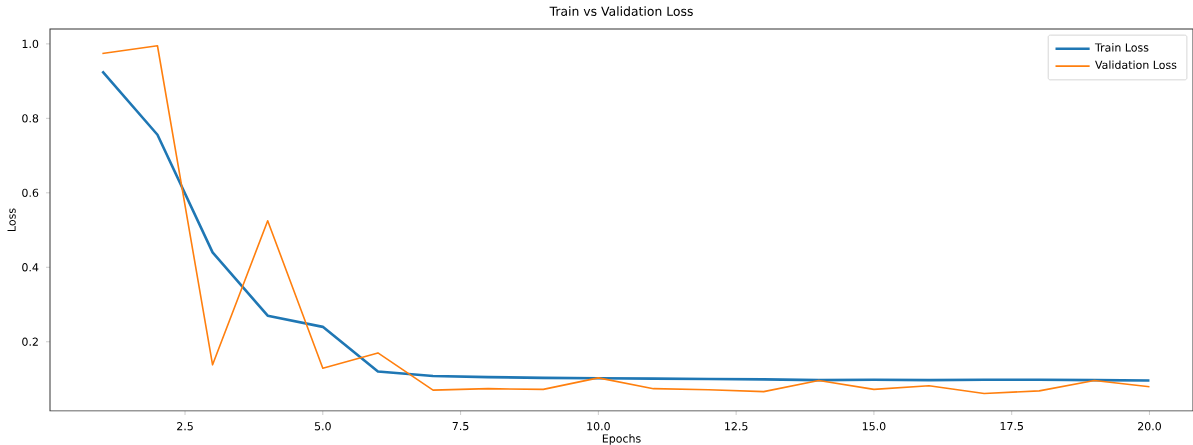  I want to click on x-tick-label: 7.5, so click(460, 426).